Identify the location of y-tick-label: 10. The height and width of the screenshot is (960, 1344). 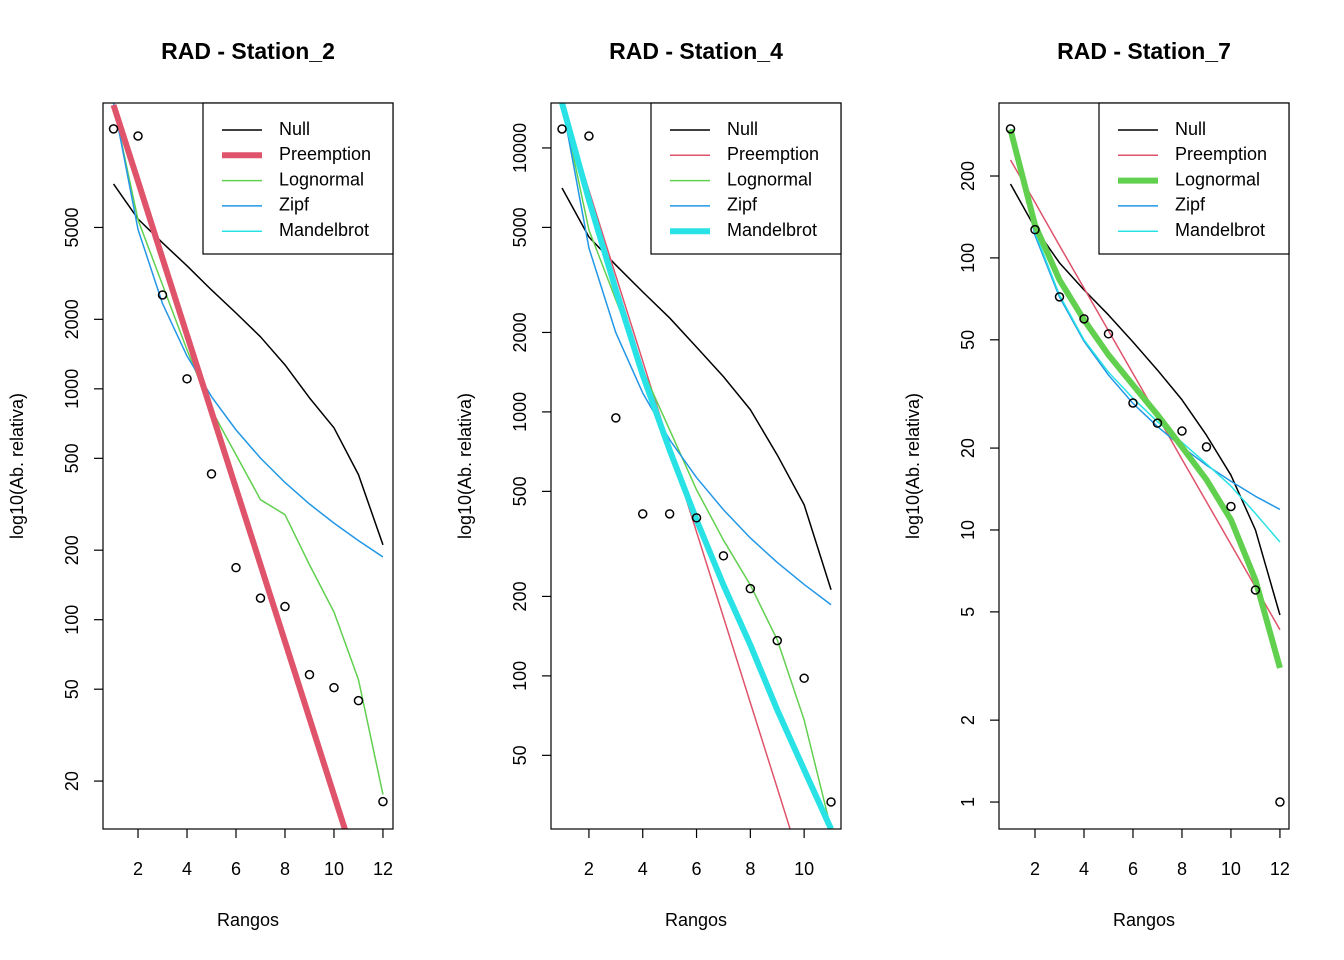
(968, 530).